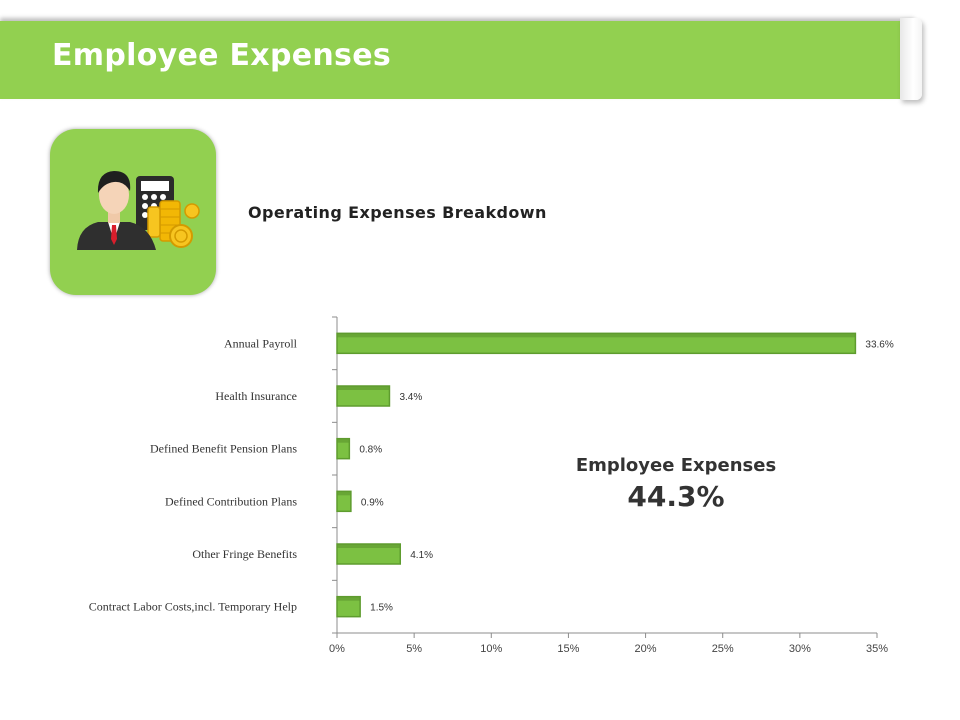 Image resolution: width=960 pixels, height=720 pixels. Describe the element at coordinates (261, 343) in the screenshot. I see `category-label: Annual Payroll` at that location.